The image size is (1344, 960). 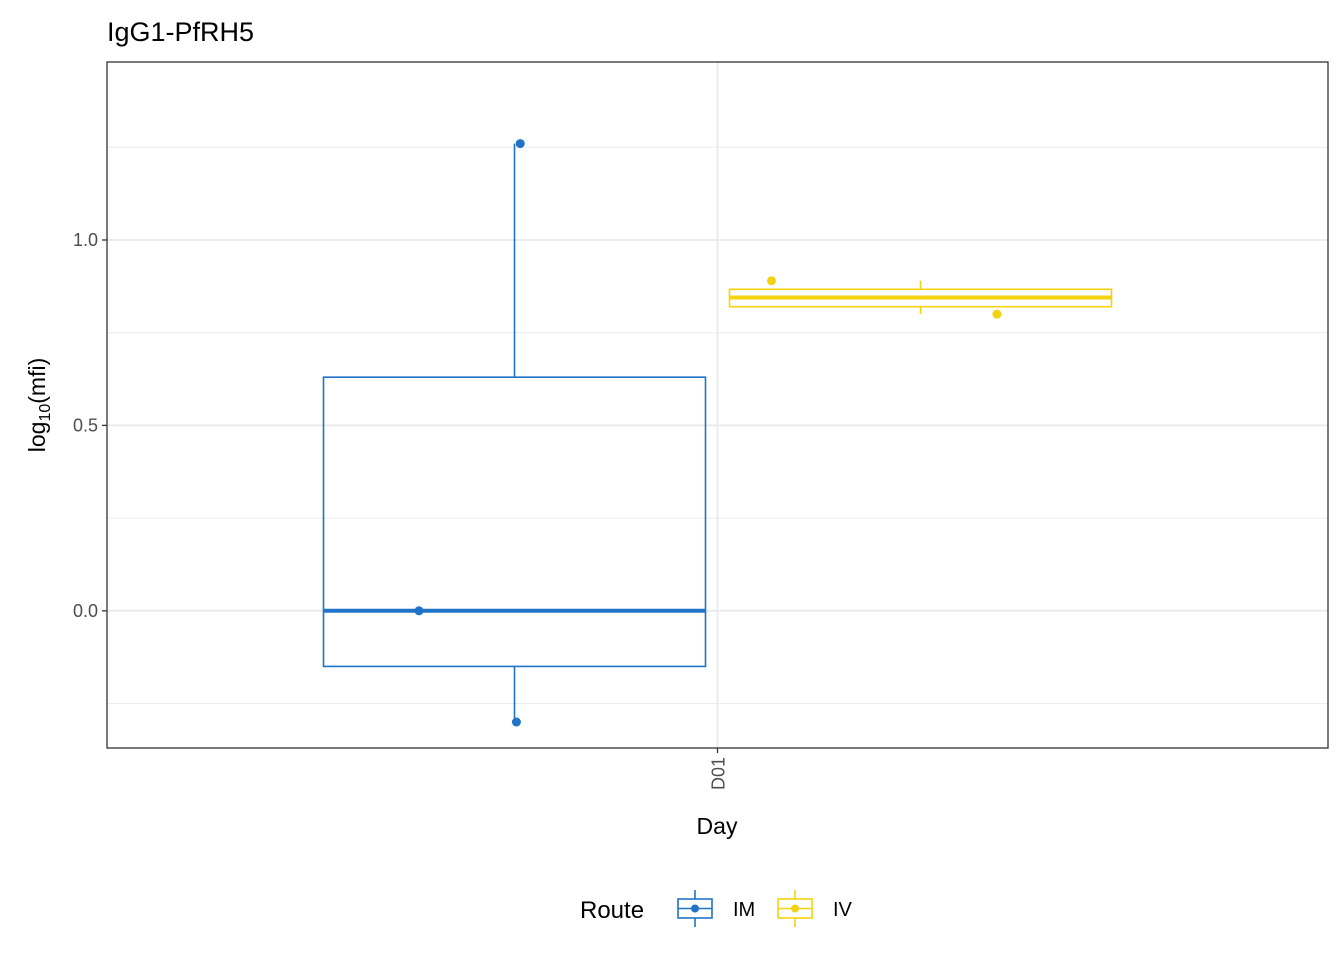 I want to click on y-tick-label: 0.0, so click(x=85, y=611).